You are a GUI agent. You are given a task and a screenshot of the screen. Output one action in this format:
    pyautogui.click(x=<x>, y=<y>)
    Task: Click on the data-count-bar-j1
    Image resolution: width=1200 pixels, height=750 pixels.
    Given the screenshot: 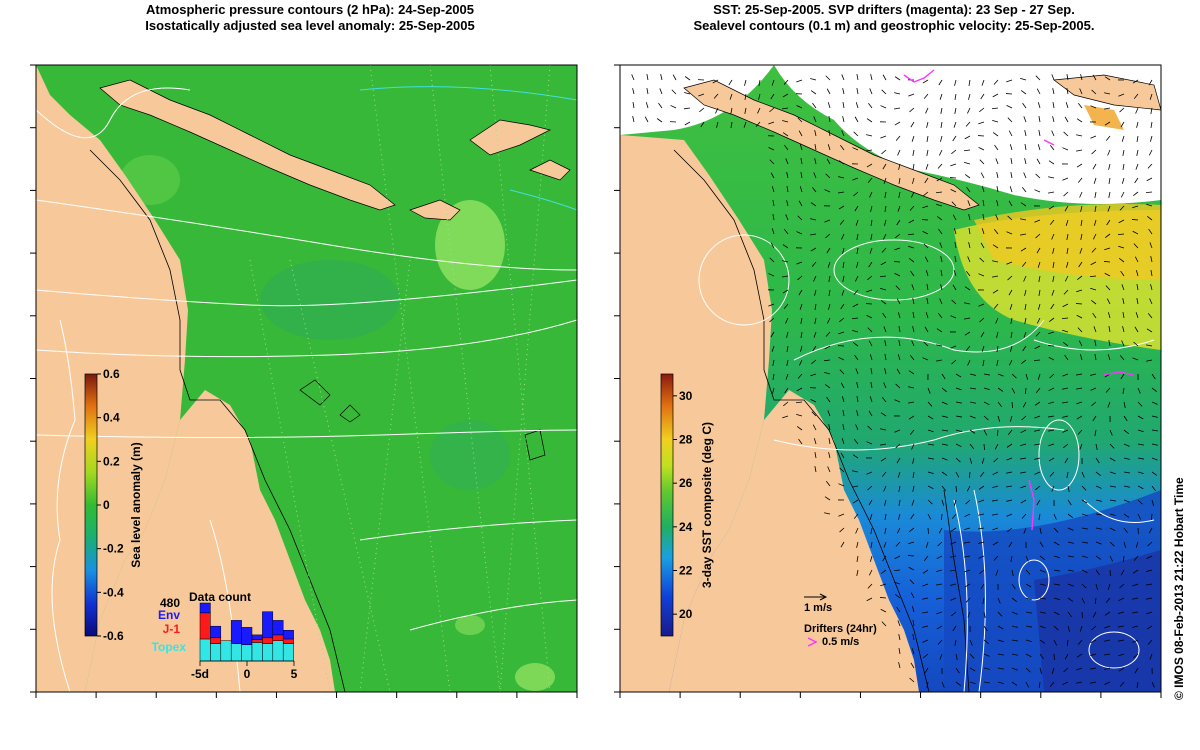 What is the action you would take?
    pyautogui.click(x=205, y=626)
    